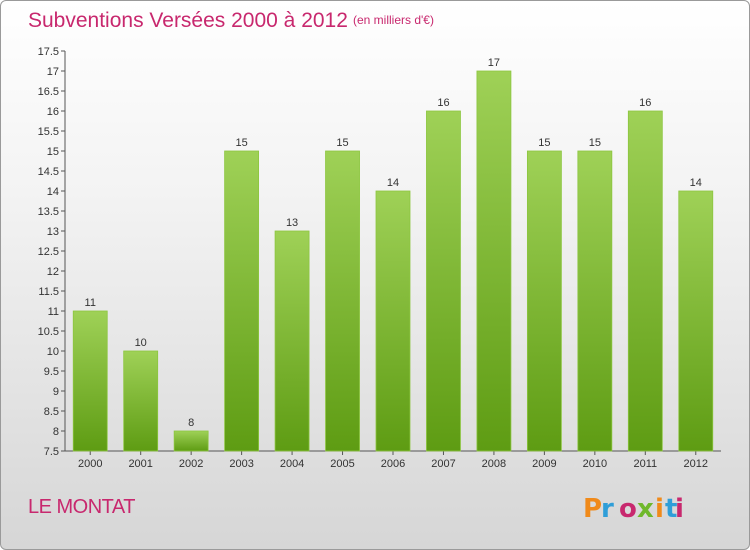 This screenshot has width=750, height=550. I want to click on y-tick-label: 14, so click(53, 192).